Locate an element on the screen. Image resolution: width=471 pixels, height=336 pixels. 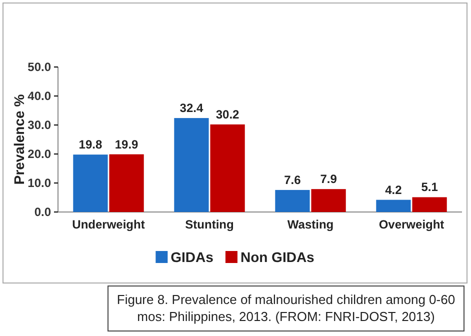
data-label: 5.1 is located at coordinates (429, 187).